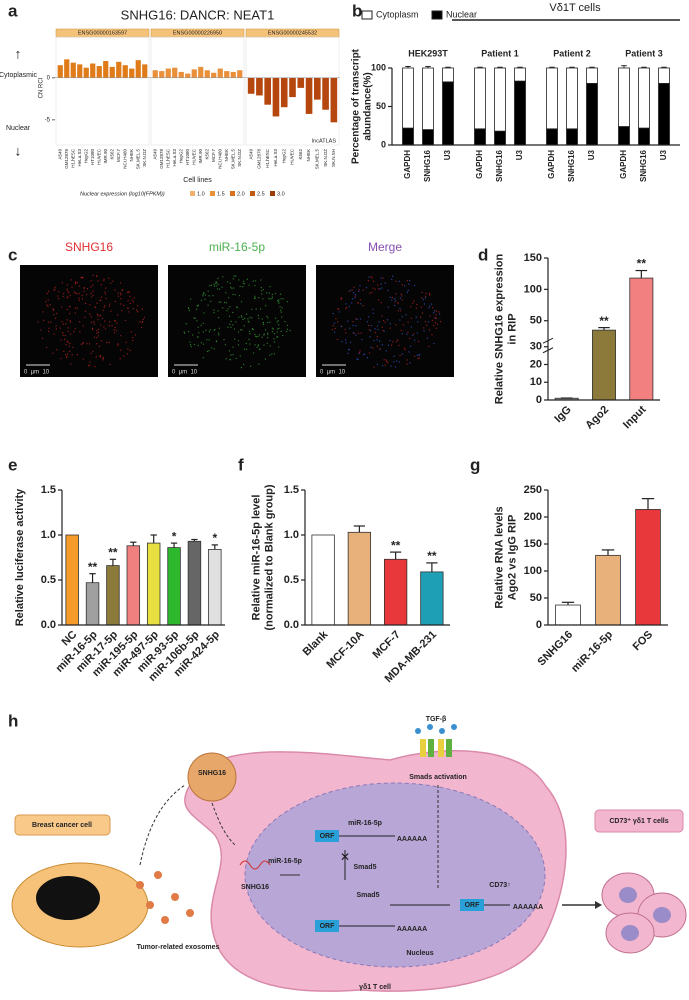 The width and height of the screenshot is (689, 1000). I want to click on x-tick-label: MCF.7, so click(118, 155).